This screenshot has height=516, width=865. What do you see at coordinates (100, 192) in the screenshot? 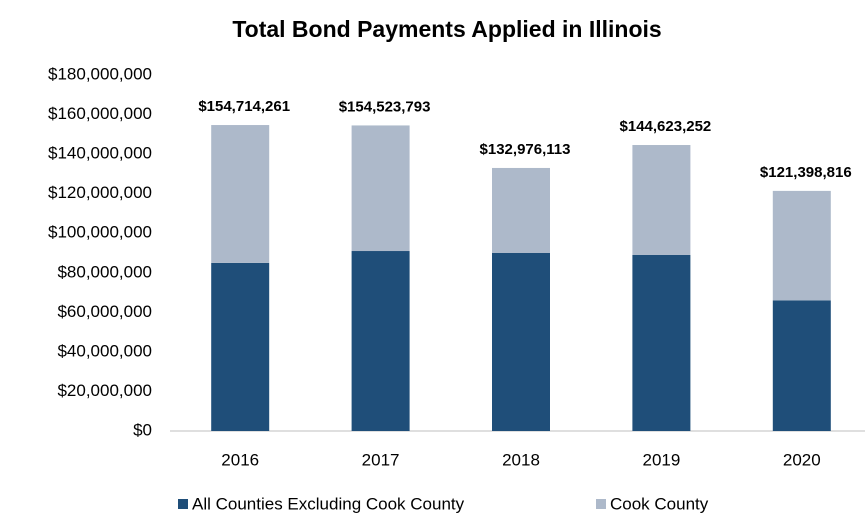
I see `y-tick-label: $120,000,000` at bounding box center [100, 192].